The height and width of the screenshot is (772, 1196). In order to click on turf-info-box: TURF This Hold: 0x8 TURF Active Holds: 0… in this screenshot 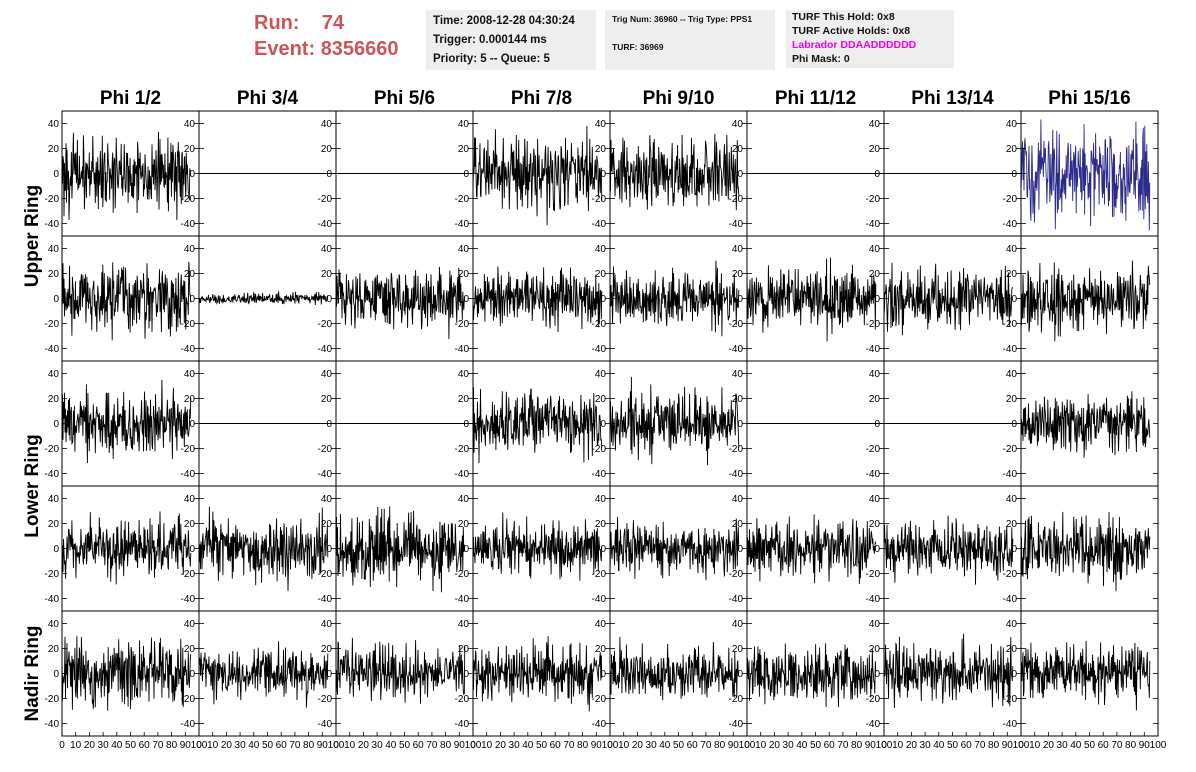, I will do `click(870, 39)`.